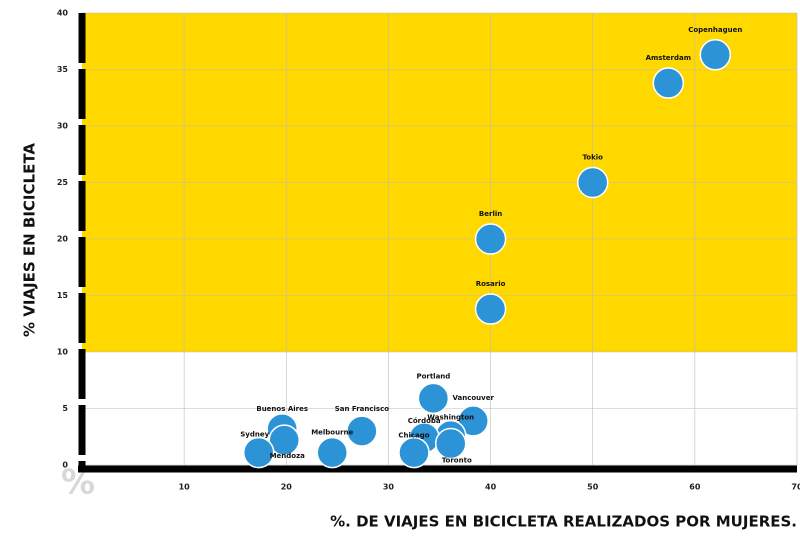 The image size is (800, 538). What do you see at coordinates (63, 13) in the screenshot?
I see `y-tick-label: 40` at bounding box center [63, 13].